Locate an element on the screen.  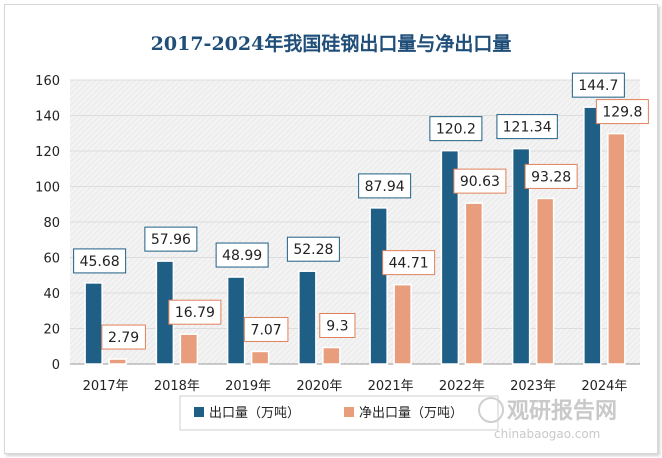
y-axis-ticks: 0 20 40 60 80 100 120 140 160 is located at coordinates (47, 223).